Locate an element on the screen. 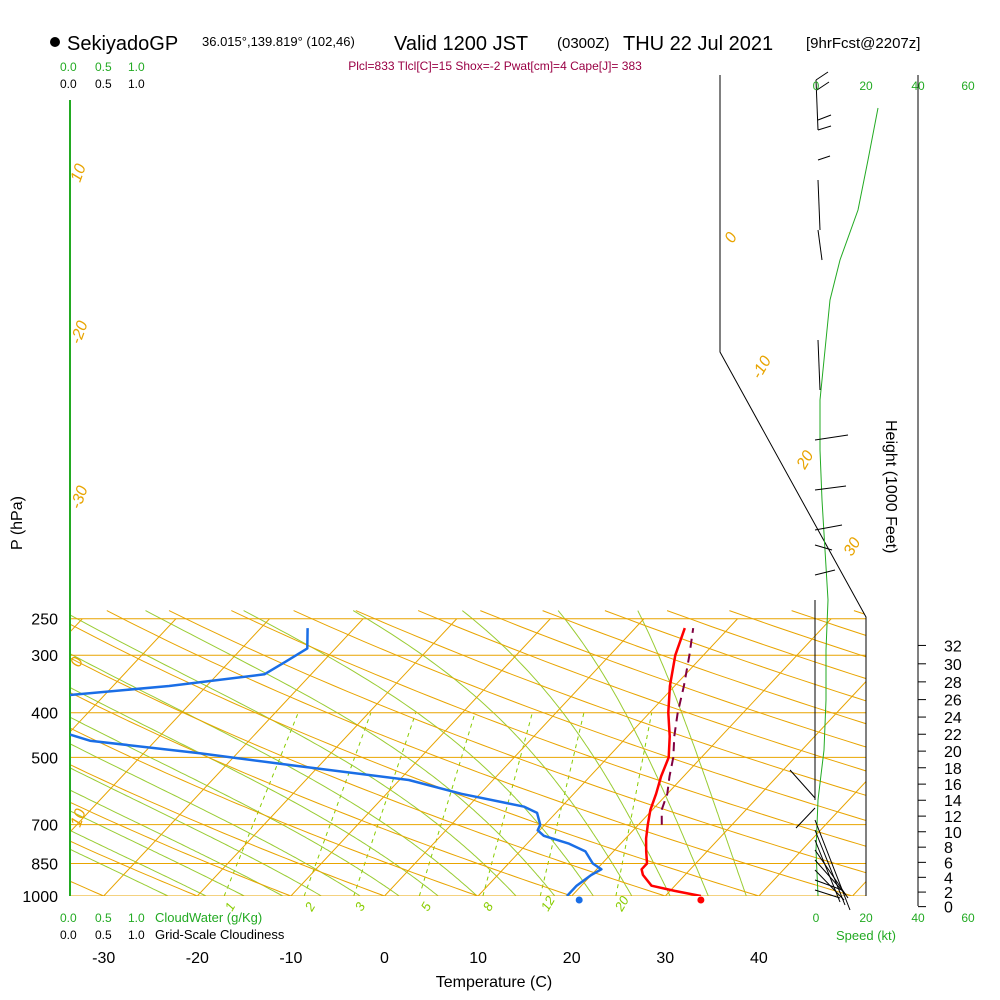 The height and width of the screenshot is (1000, 1000). dry-adiabat-label: -30 is located at coordinates (80, 498).